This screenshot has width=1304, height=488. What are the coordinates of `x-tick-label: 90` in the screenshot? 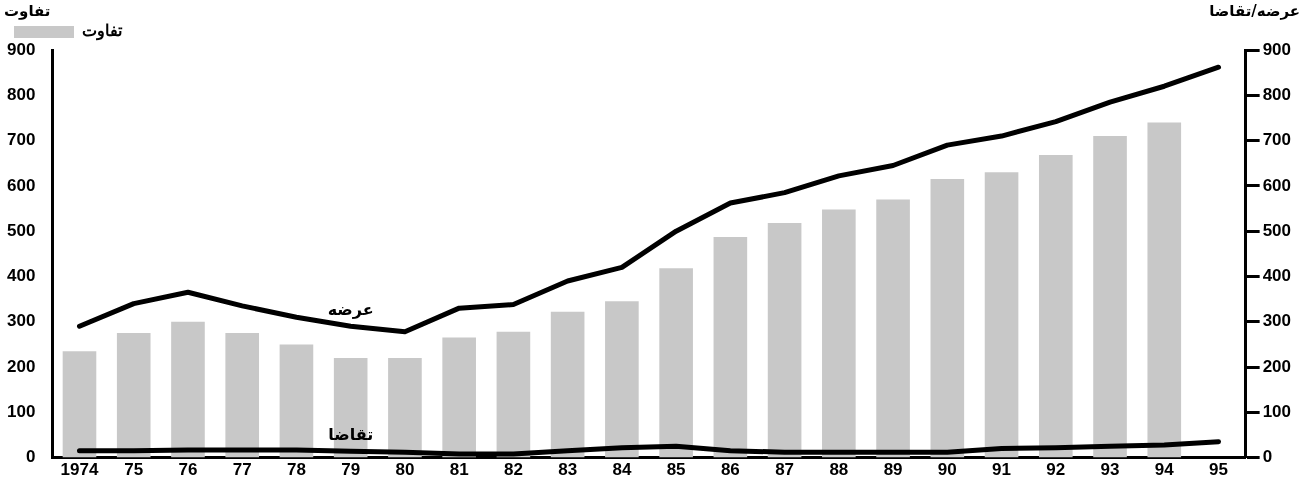 It's located at (947, 470).